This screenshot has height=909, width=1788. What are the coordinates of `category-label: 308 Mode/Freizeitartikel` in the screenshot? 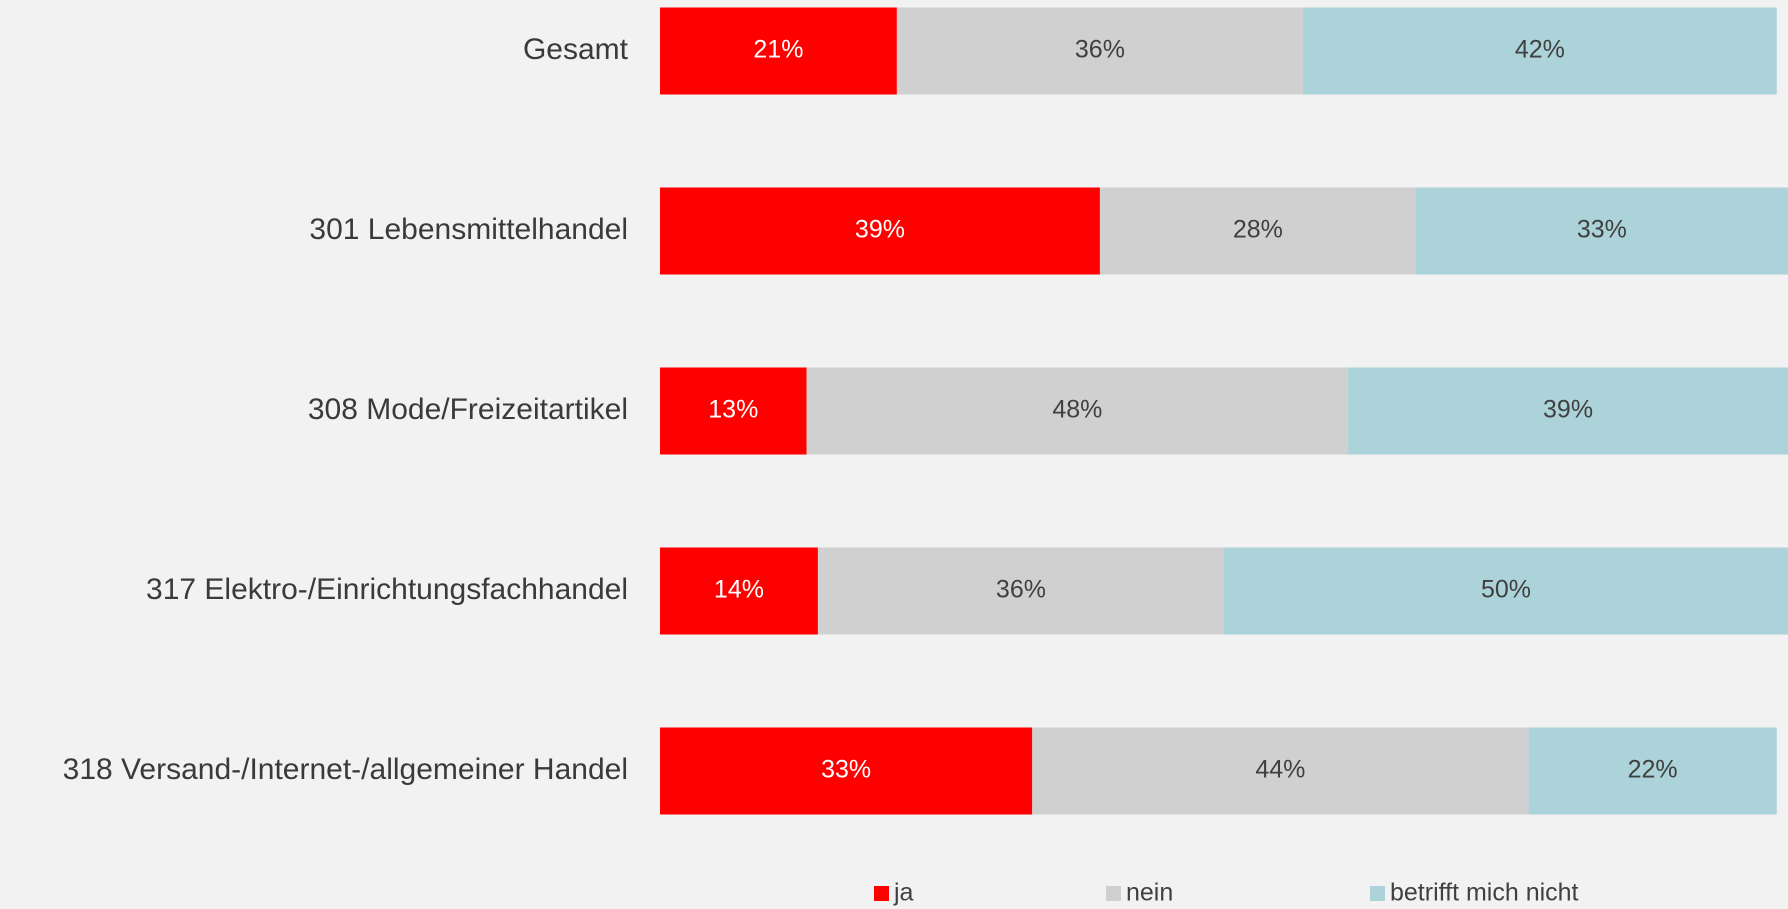 It's located at (468, 409).